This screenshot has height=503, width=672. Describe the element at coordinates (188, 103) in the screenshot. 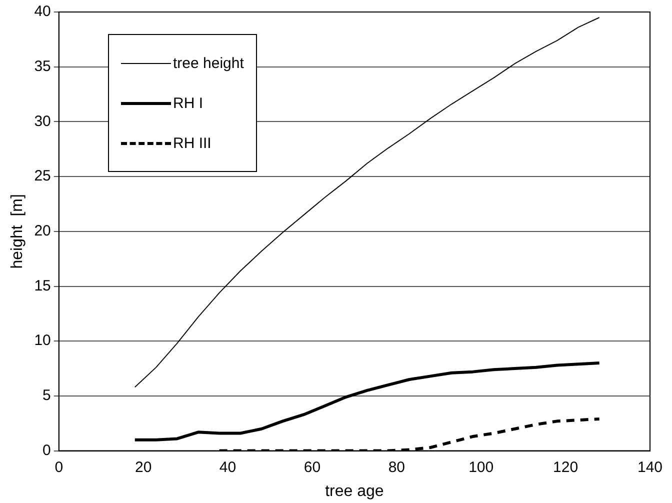

I see `legend-label: RH I` at that location.